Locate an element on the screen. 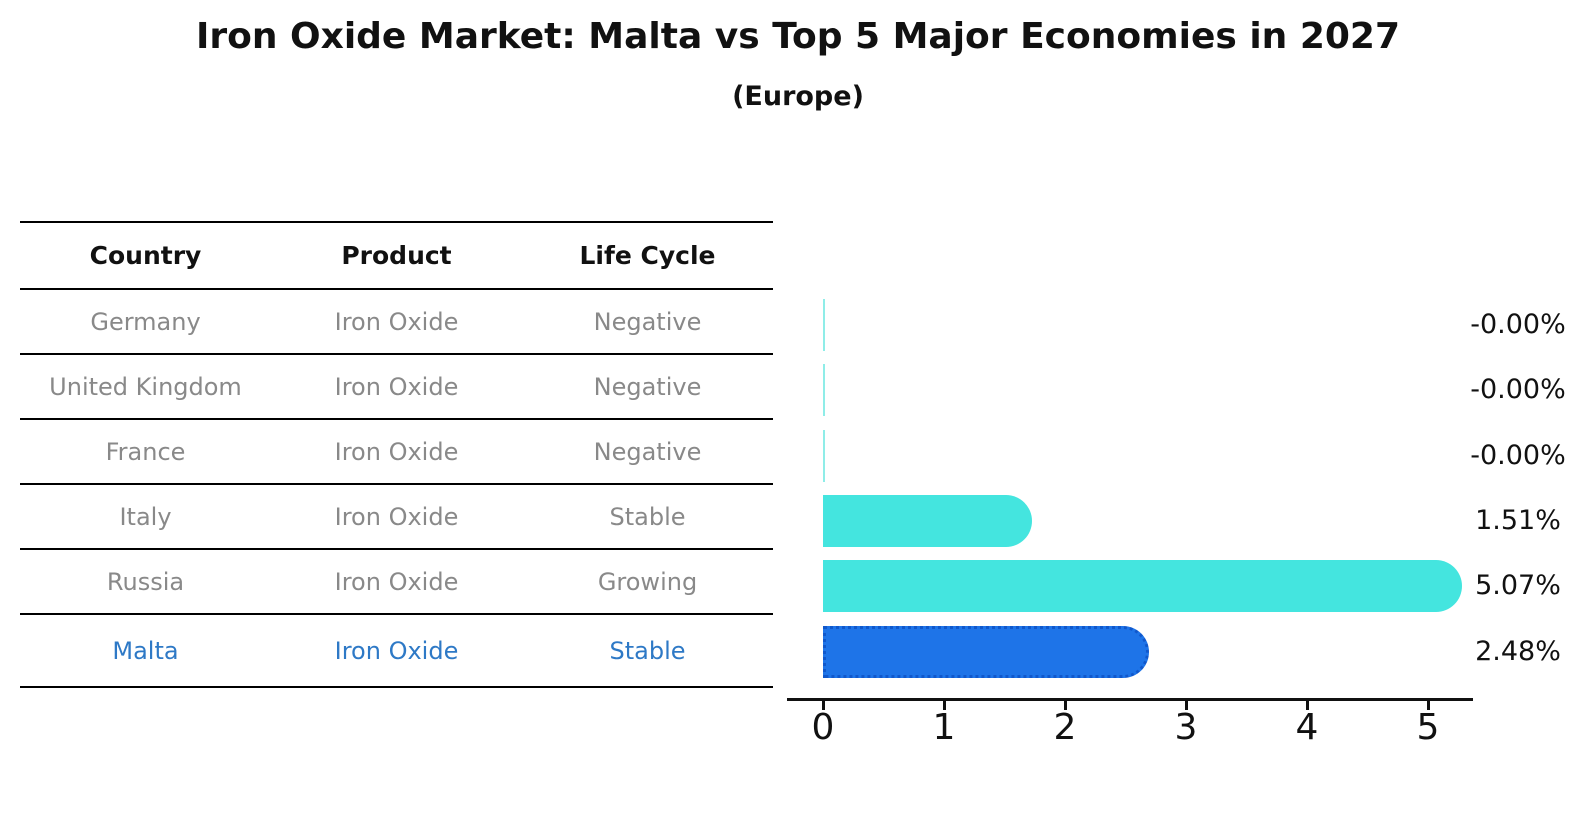 Image resolution: width=1596 pixels, height=823 pixels. cell-france-product: Iron Oxide is located at coordinates (396, 451).